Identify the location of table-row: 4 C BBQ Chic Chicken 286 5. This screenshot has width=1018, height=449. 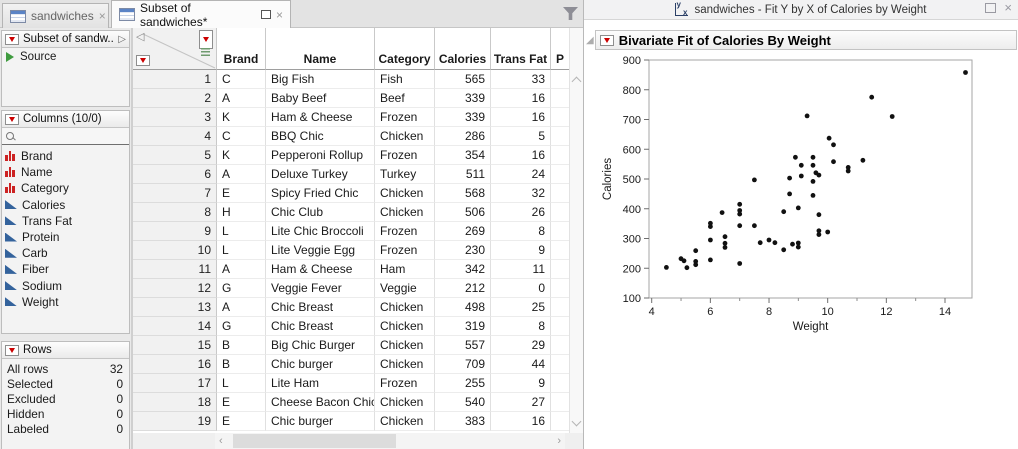
(351, 136).